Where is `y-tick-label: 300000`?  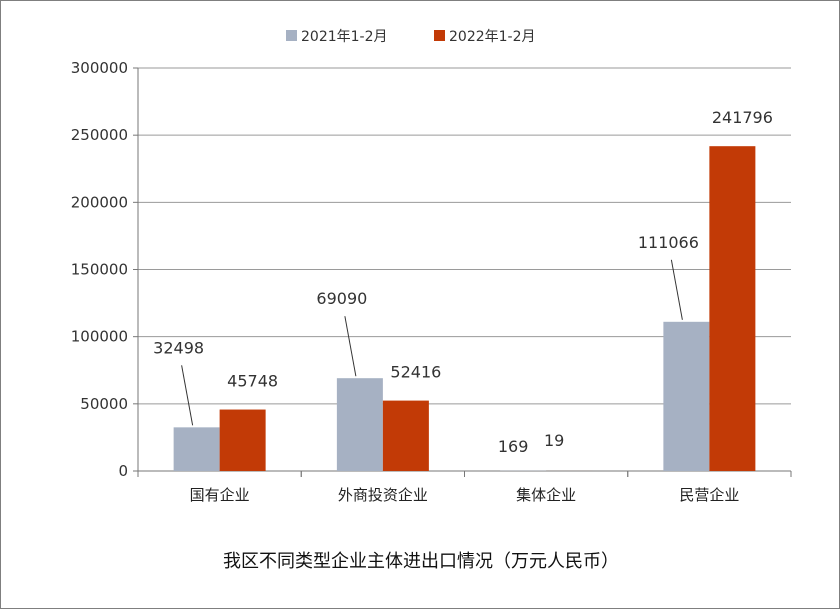
y-tick-label: 300000 is located at coordinates (99, 68).